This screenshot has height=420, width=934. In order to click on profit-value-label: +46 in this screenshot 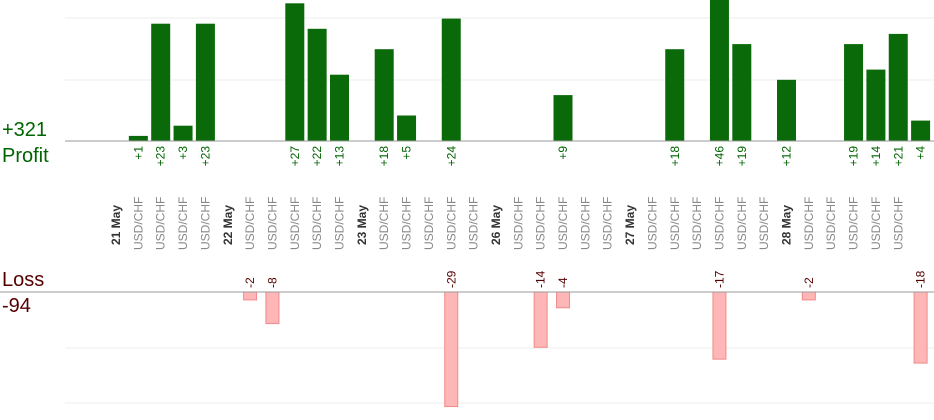, I will do `click(719, 156)`.